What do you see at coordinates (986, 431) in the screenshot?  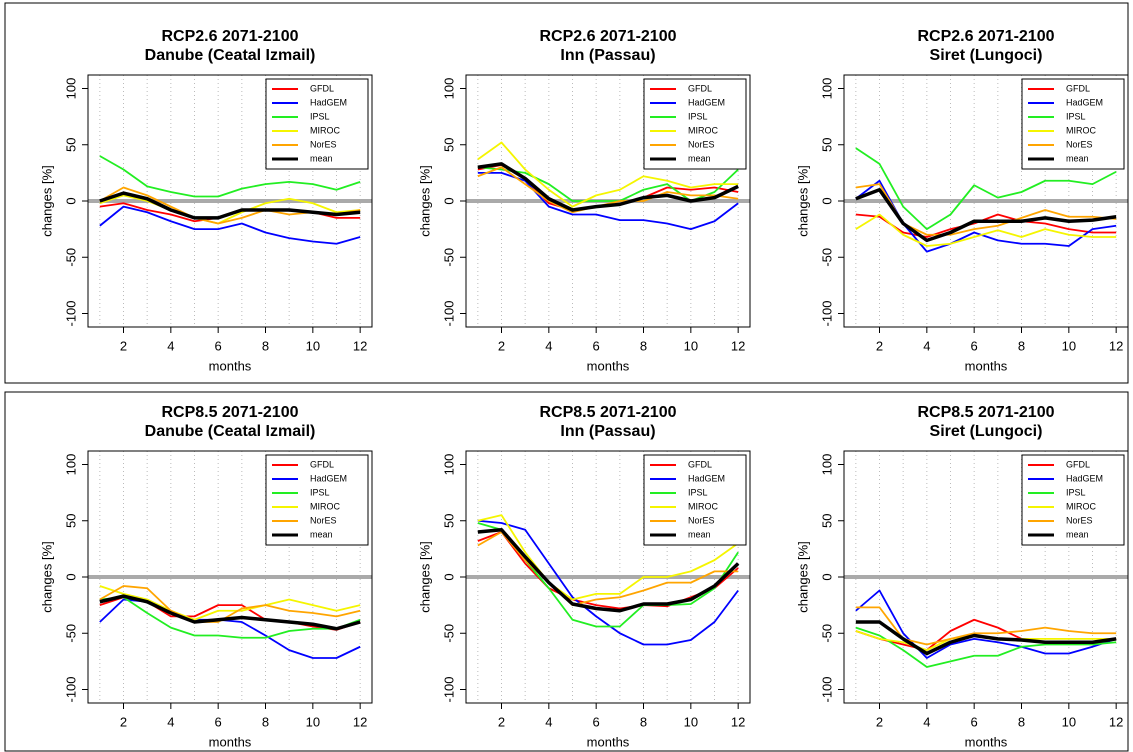 I see `chart-subtitle: Siret (Lungoci)` at bounding box center [986, 431].